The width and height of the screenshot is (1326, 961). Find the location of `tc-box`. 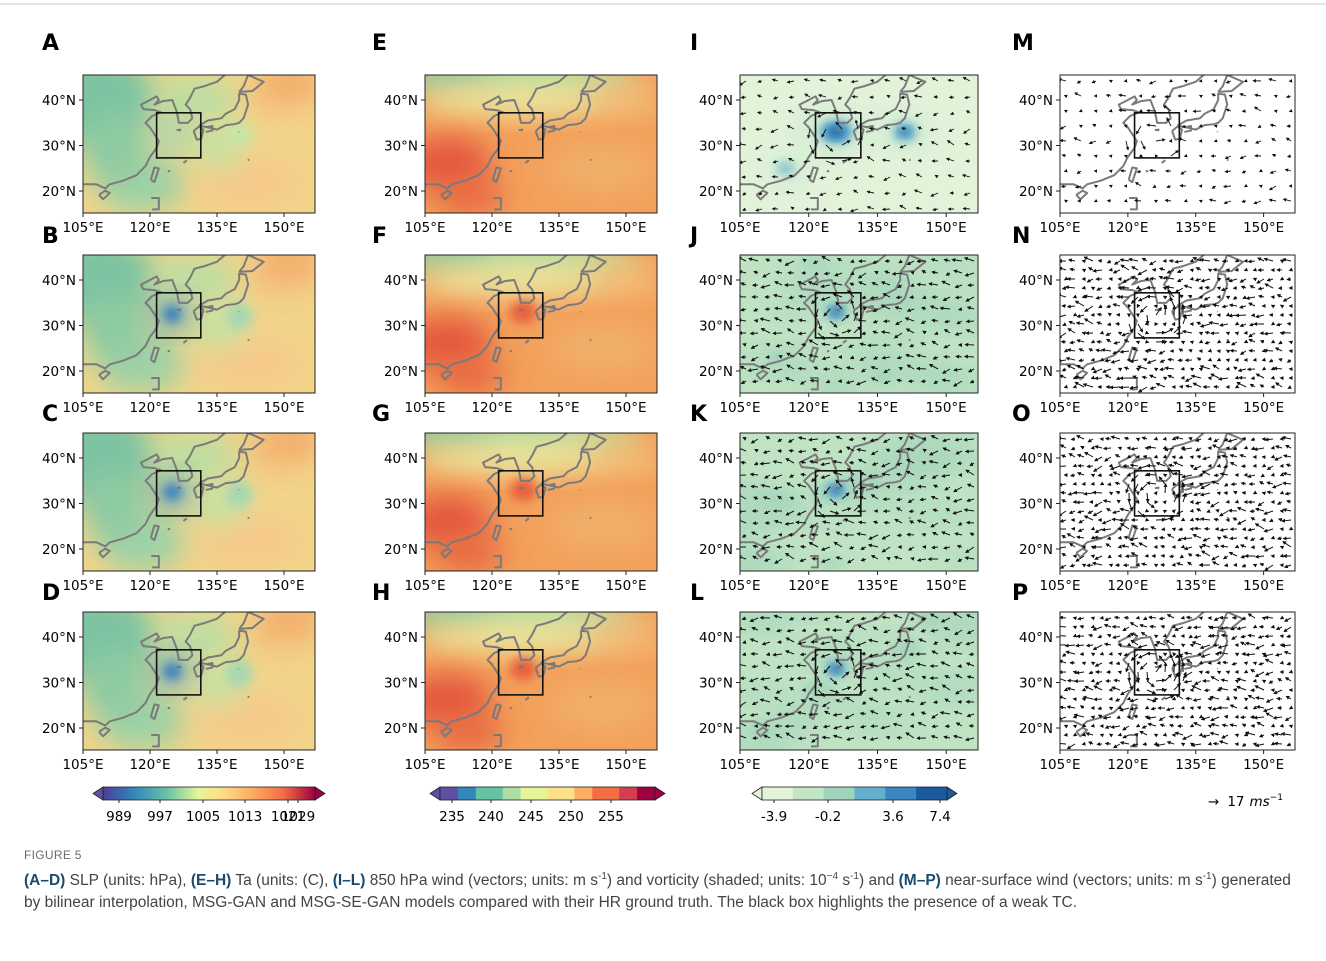

tc-box is located at coordinates (520, 135).